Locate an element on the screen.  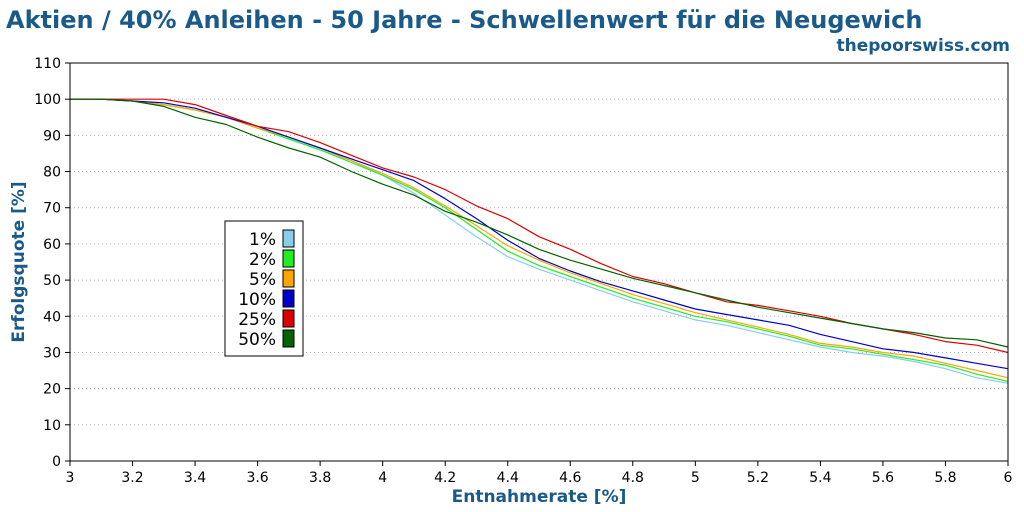
x-tick-label: 3.8 is located at coordinates (320, 478).